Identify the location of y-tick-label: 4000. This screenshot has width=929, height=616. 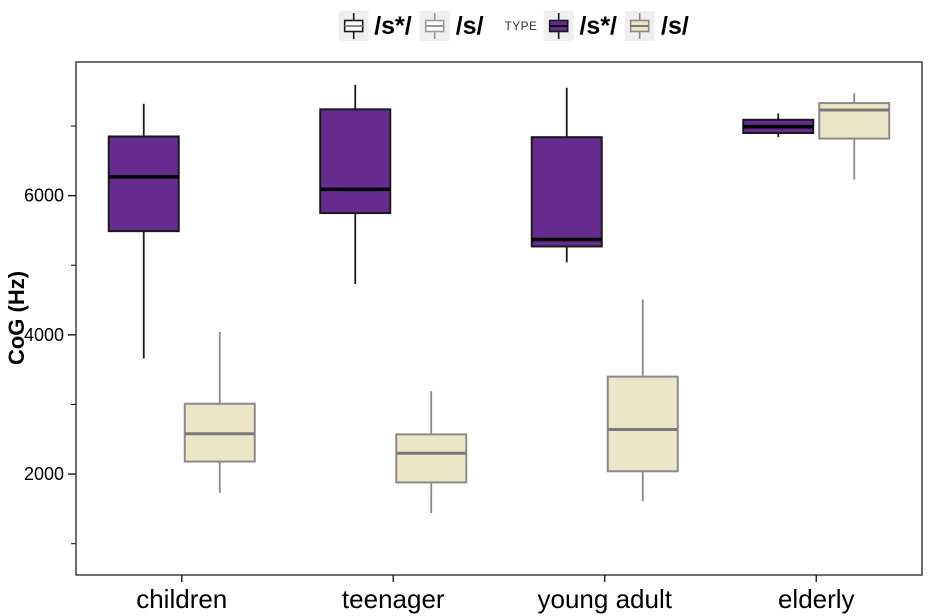
(44, 335).